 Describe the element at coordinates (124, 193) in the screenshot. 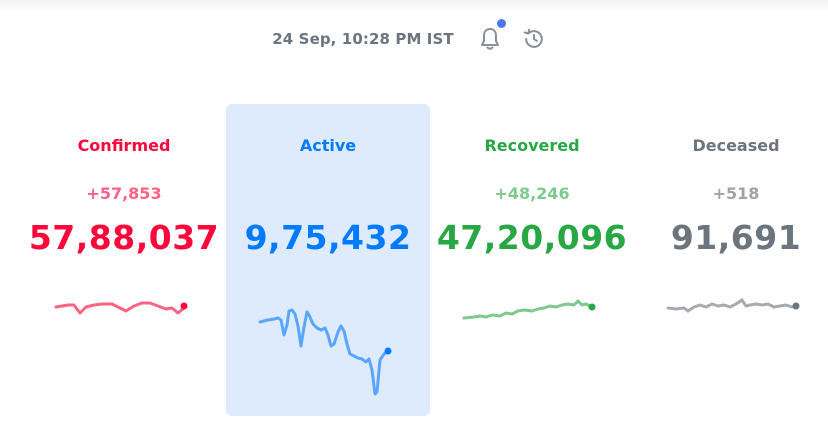

I see `confirmed-delta: +57,853` at that location.